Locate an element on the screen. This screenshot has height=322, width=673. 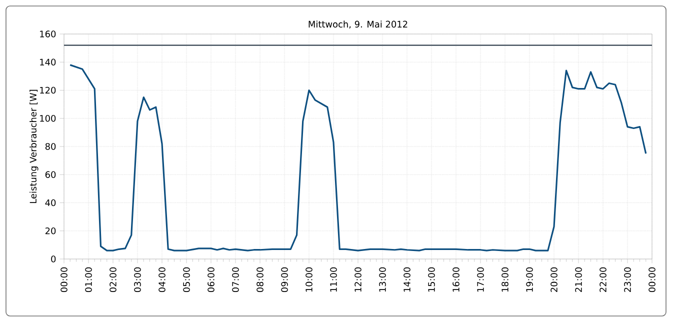
chart-title: Mittwoch, 9. Mai 2012 is located at coordinates (358, 24).